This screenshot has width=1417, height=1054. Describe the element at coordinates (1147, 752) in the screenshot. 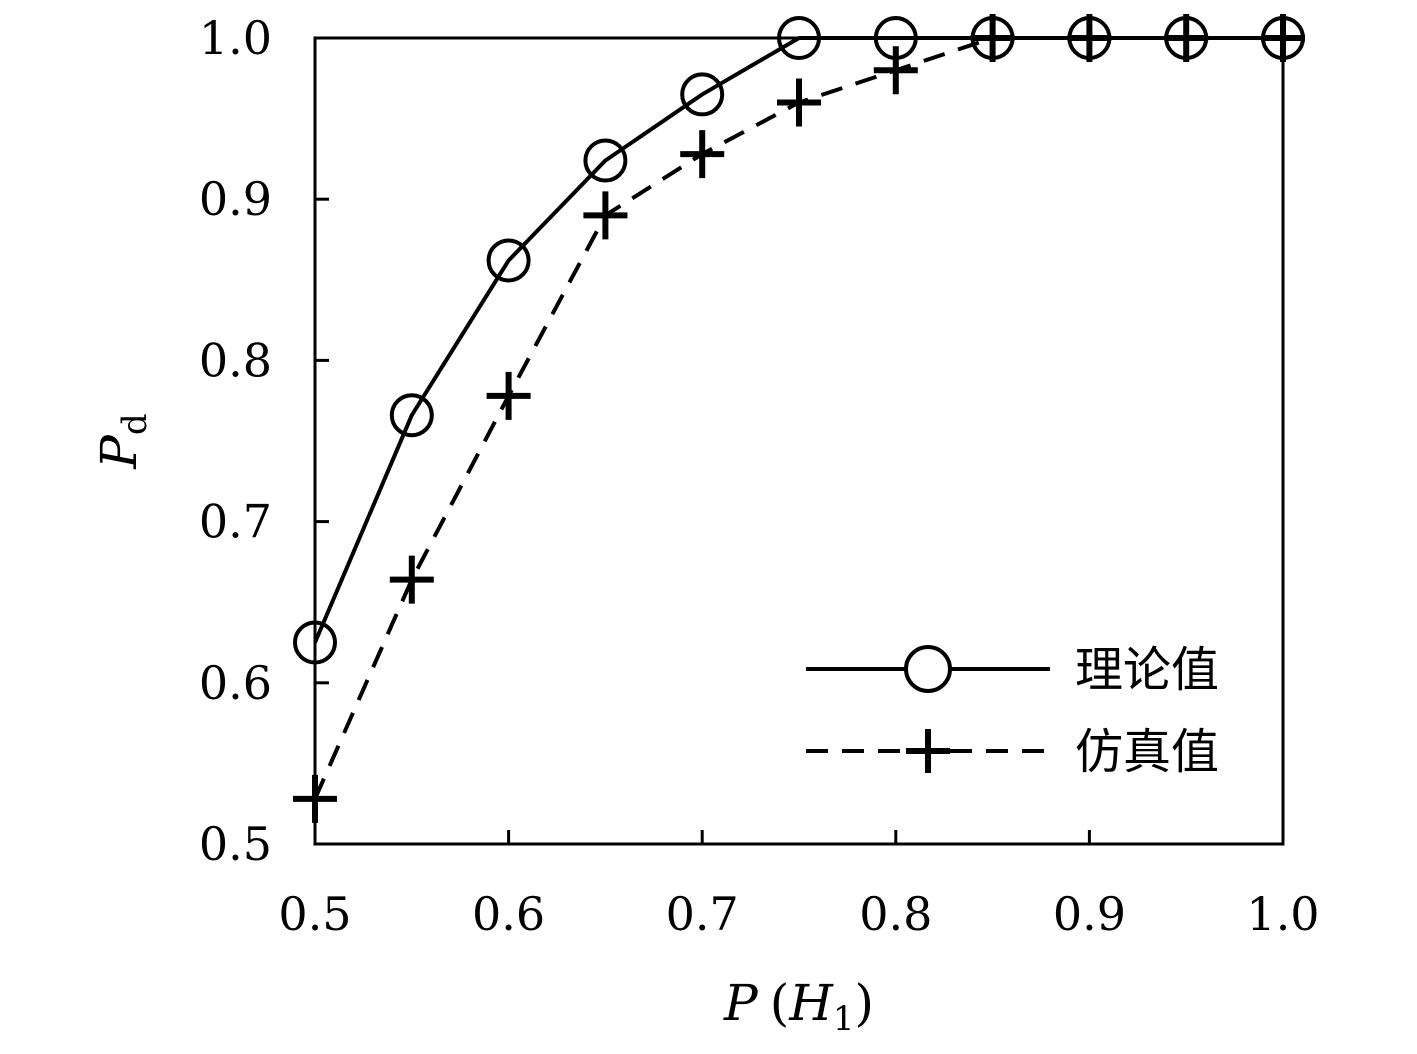

I see `legend-label-sim: 仿真值` at that location.